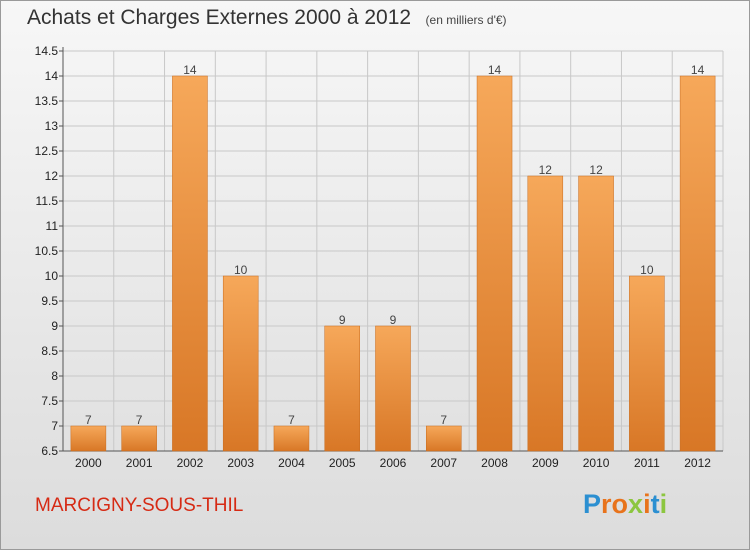 This screenshot has width=750, height=550. What do you see at coordinates (47, 201) in the screenshot?
I see `y-tick-label: 11.5` at bounding box center [47, 201].